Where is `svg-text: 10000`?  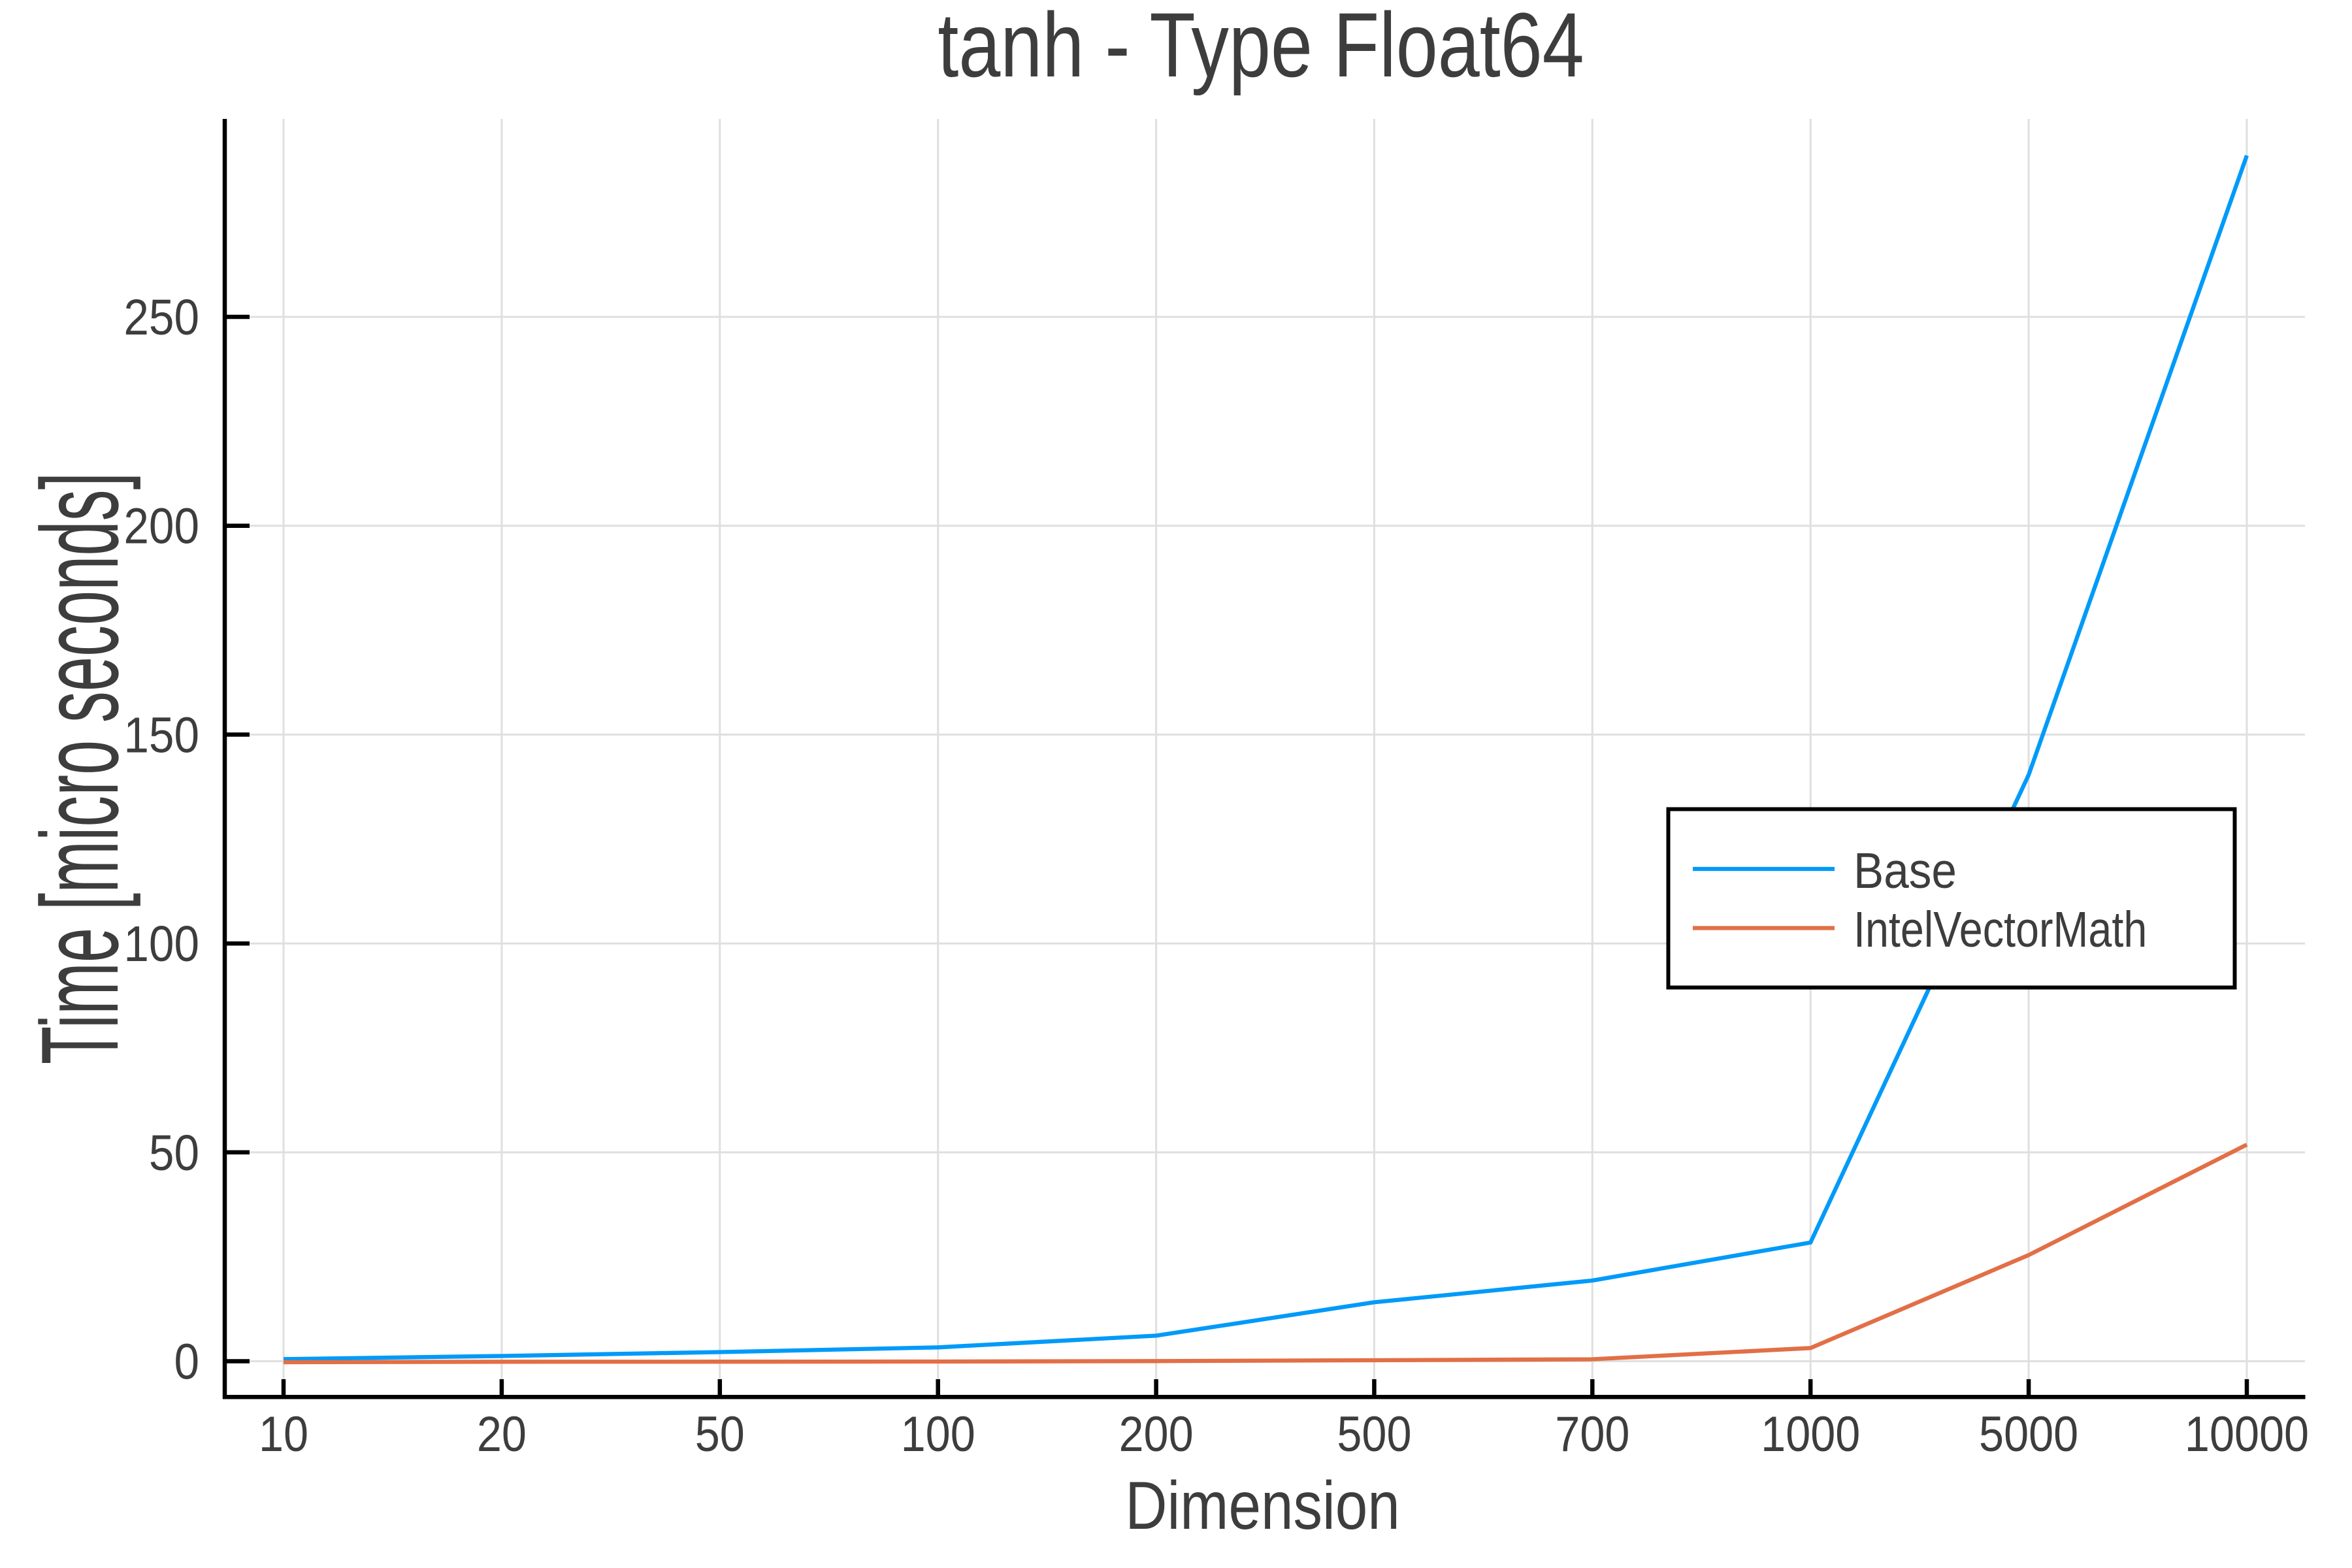 svg-text: 10000 is located at coordinates (2247, 1434).